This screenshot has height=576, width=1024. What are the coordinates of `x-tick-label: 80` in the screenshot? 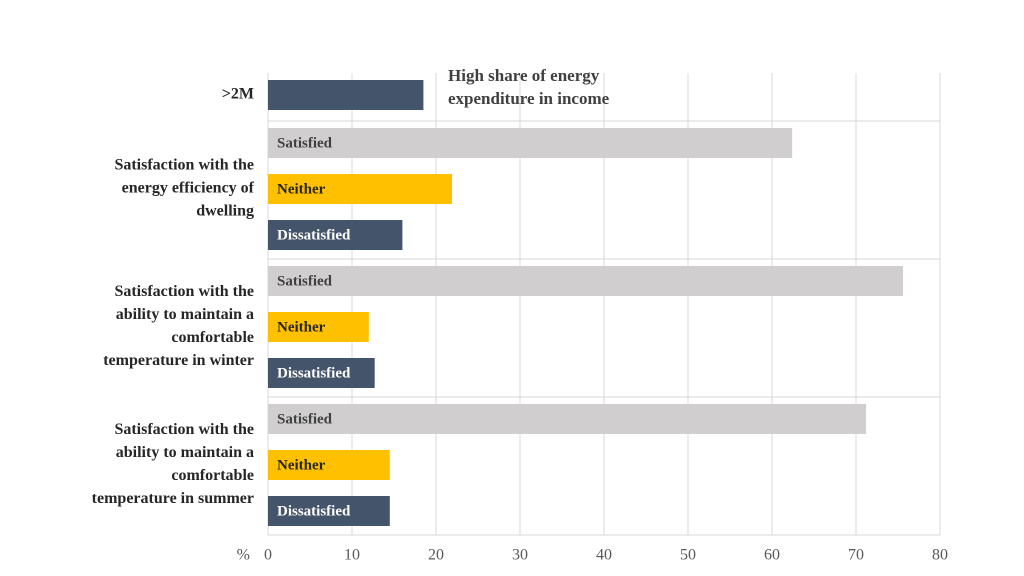 It's located at (940, 555).